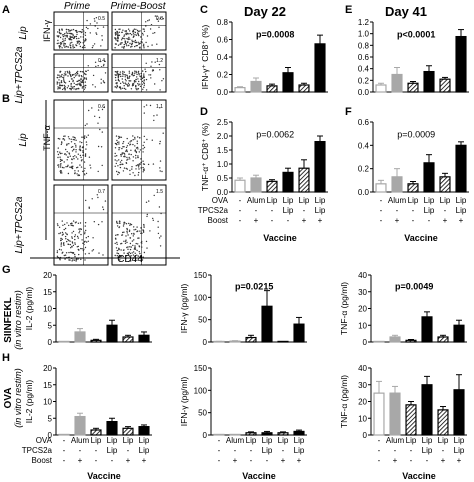 The height and width of the screenshot is (482, 474). What do you see at coordinates (18, 398) in the screenshot?
I see `rowH-sublabel: (in vitro restim)` at bounding box center [18, 398].